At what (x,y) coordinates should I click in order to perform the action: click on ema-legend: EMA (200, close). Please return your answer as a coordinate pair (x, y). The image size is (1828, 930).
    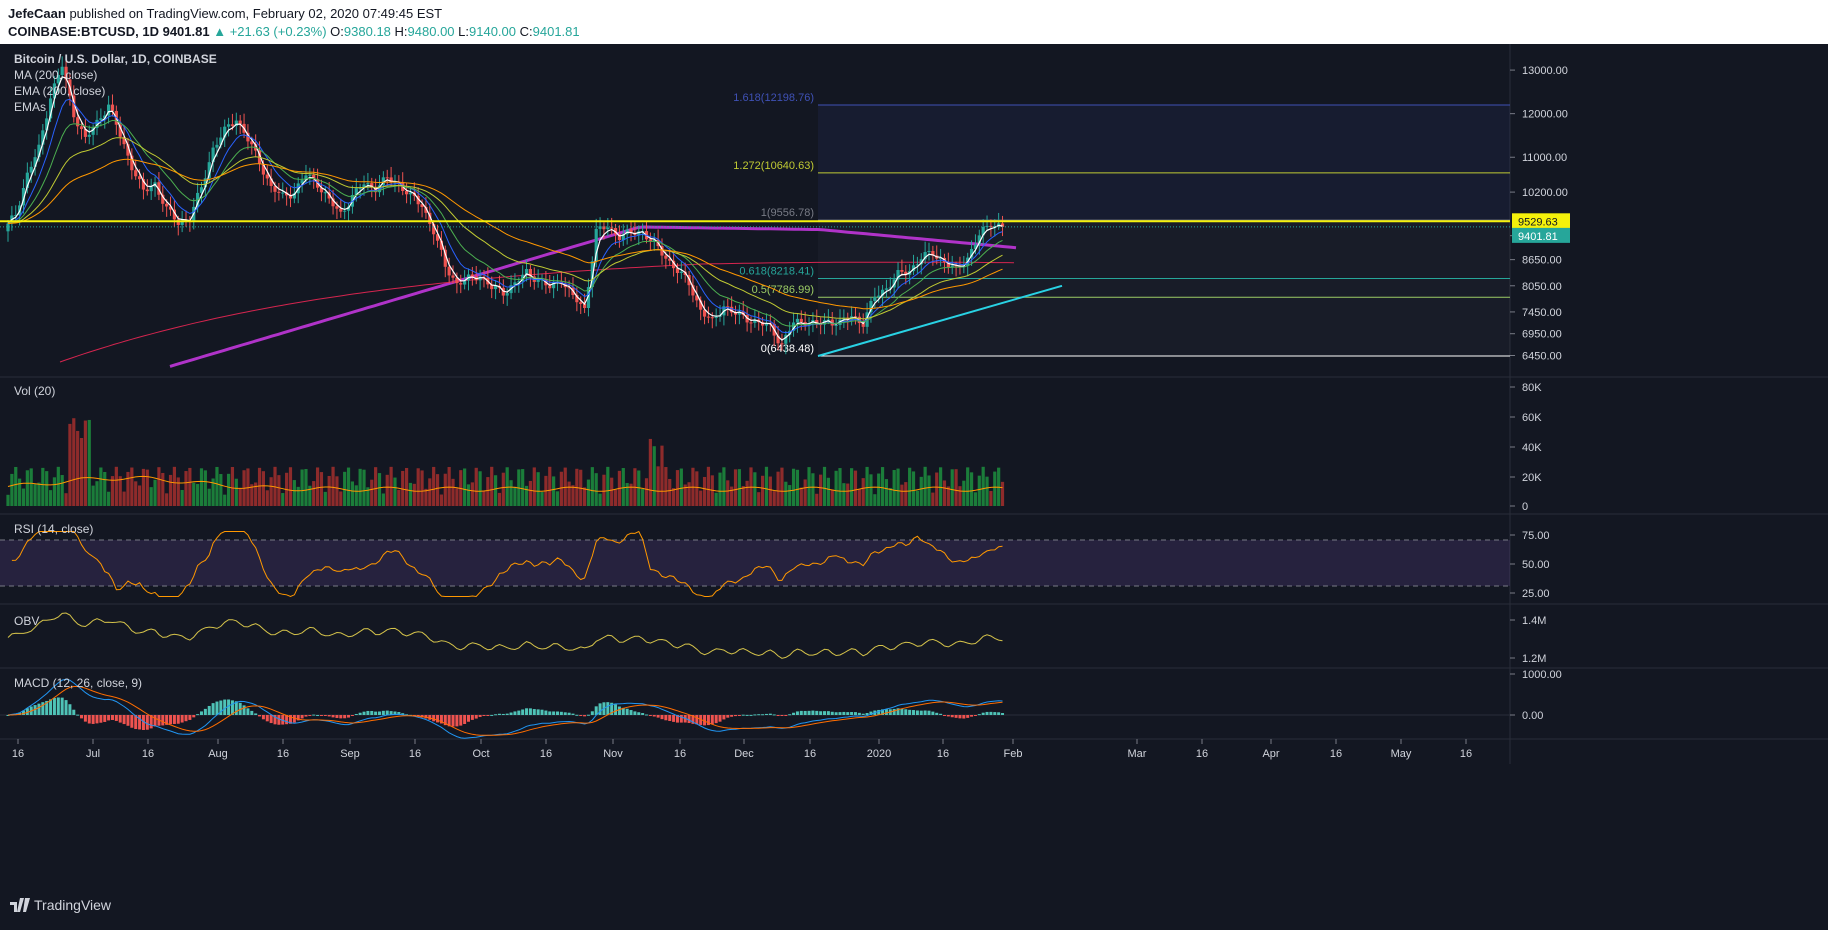
    Looking at the image, I should click on (60, 91).